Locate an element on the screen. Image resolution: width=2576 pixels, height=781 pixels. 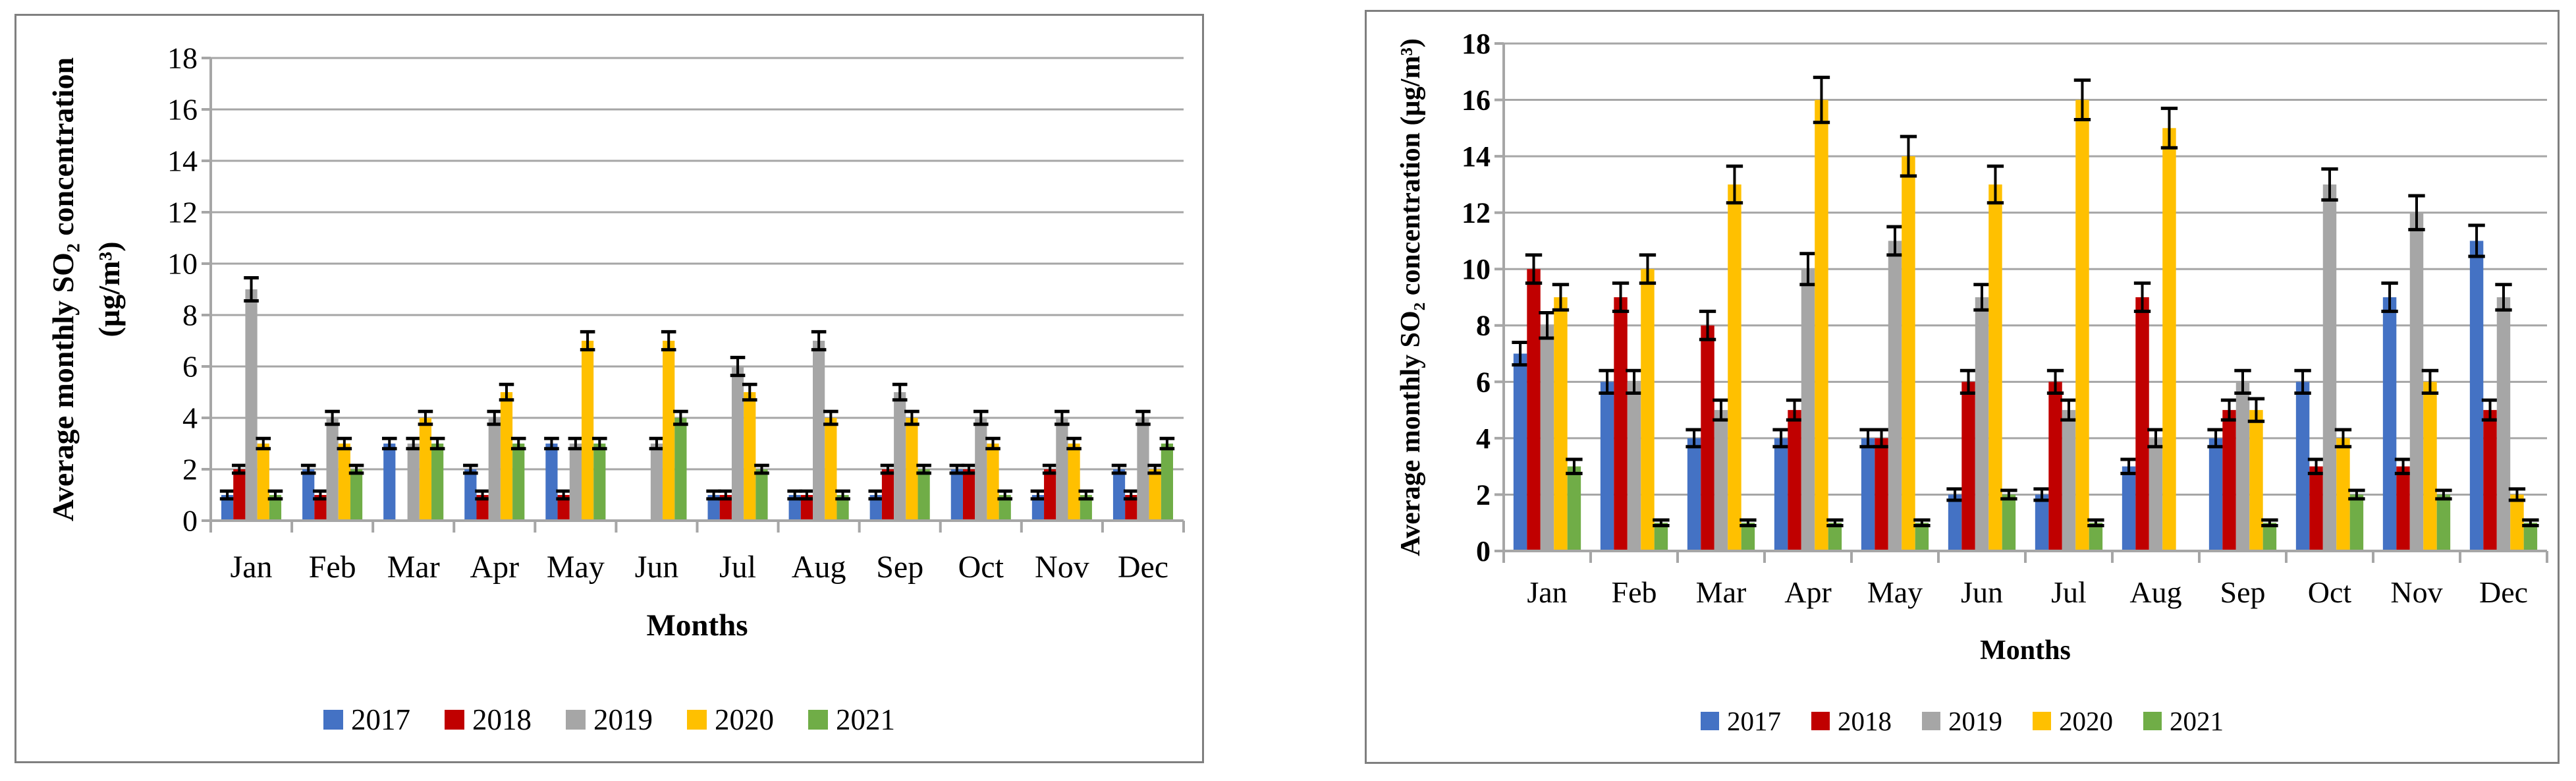
bar-2021-Sep is located at coordinates (924, 495).